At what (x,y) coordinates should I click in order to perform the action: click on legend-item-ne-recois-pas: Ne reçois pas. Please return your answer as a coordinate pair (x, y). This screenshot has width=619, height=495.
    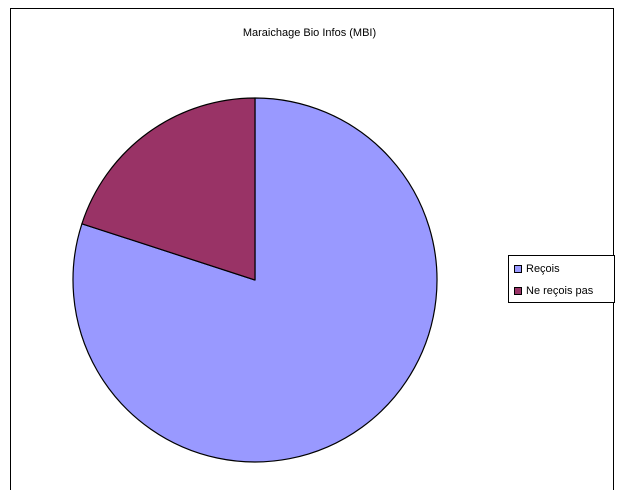
    Looking at the image, I should click on (553, 291).